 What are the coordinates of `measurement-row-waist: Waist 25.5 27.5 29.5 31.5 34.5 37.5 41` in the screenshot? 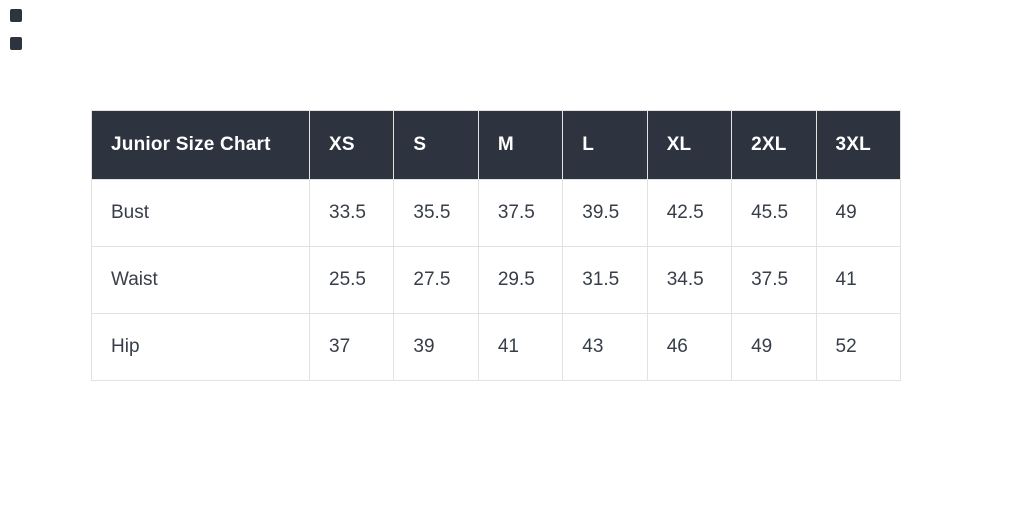 It's located at (496, 280).